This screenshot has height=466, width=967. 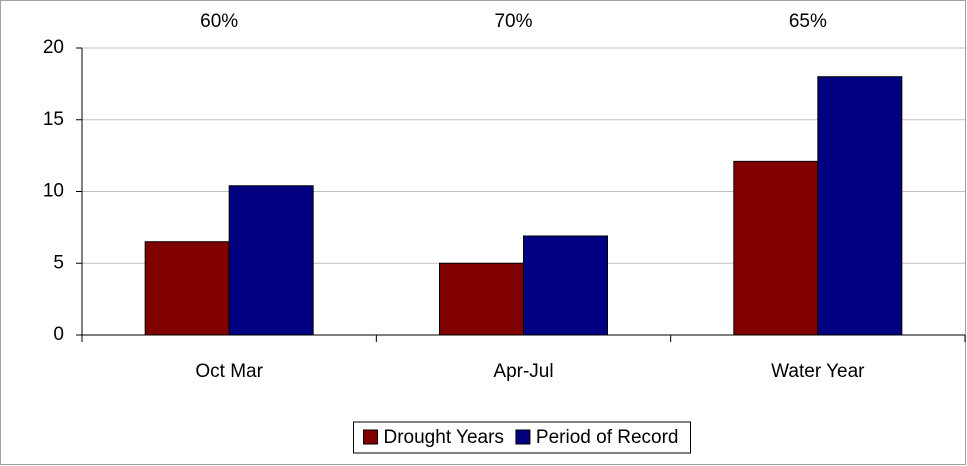 I want to click on annotation: 60%, so click(x=219, y=21).